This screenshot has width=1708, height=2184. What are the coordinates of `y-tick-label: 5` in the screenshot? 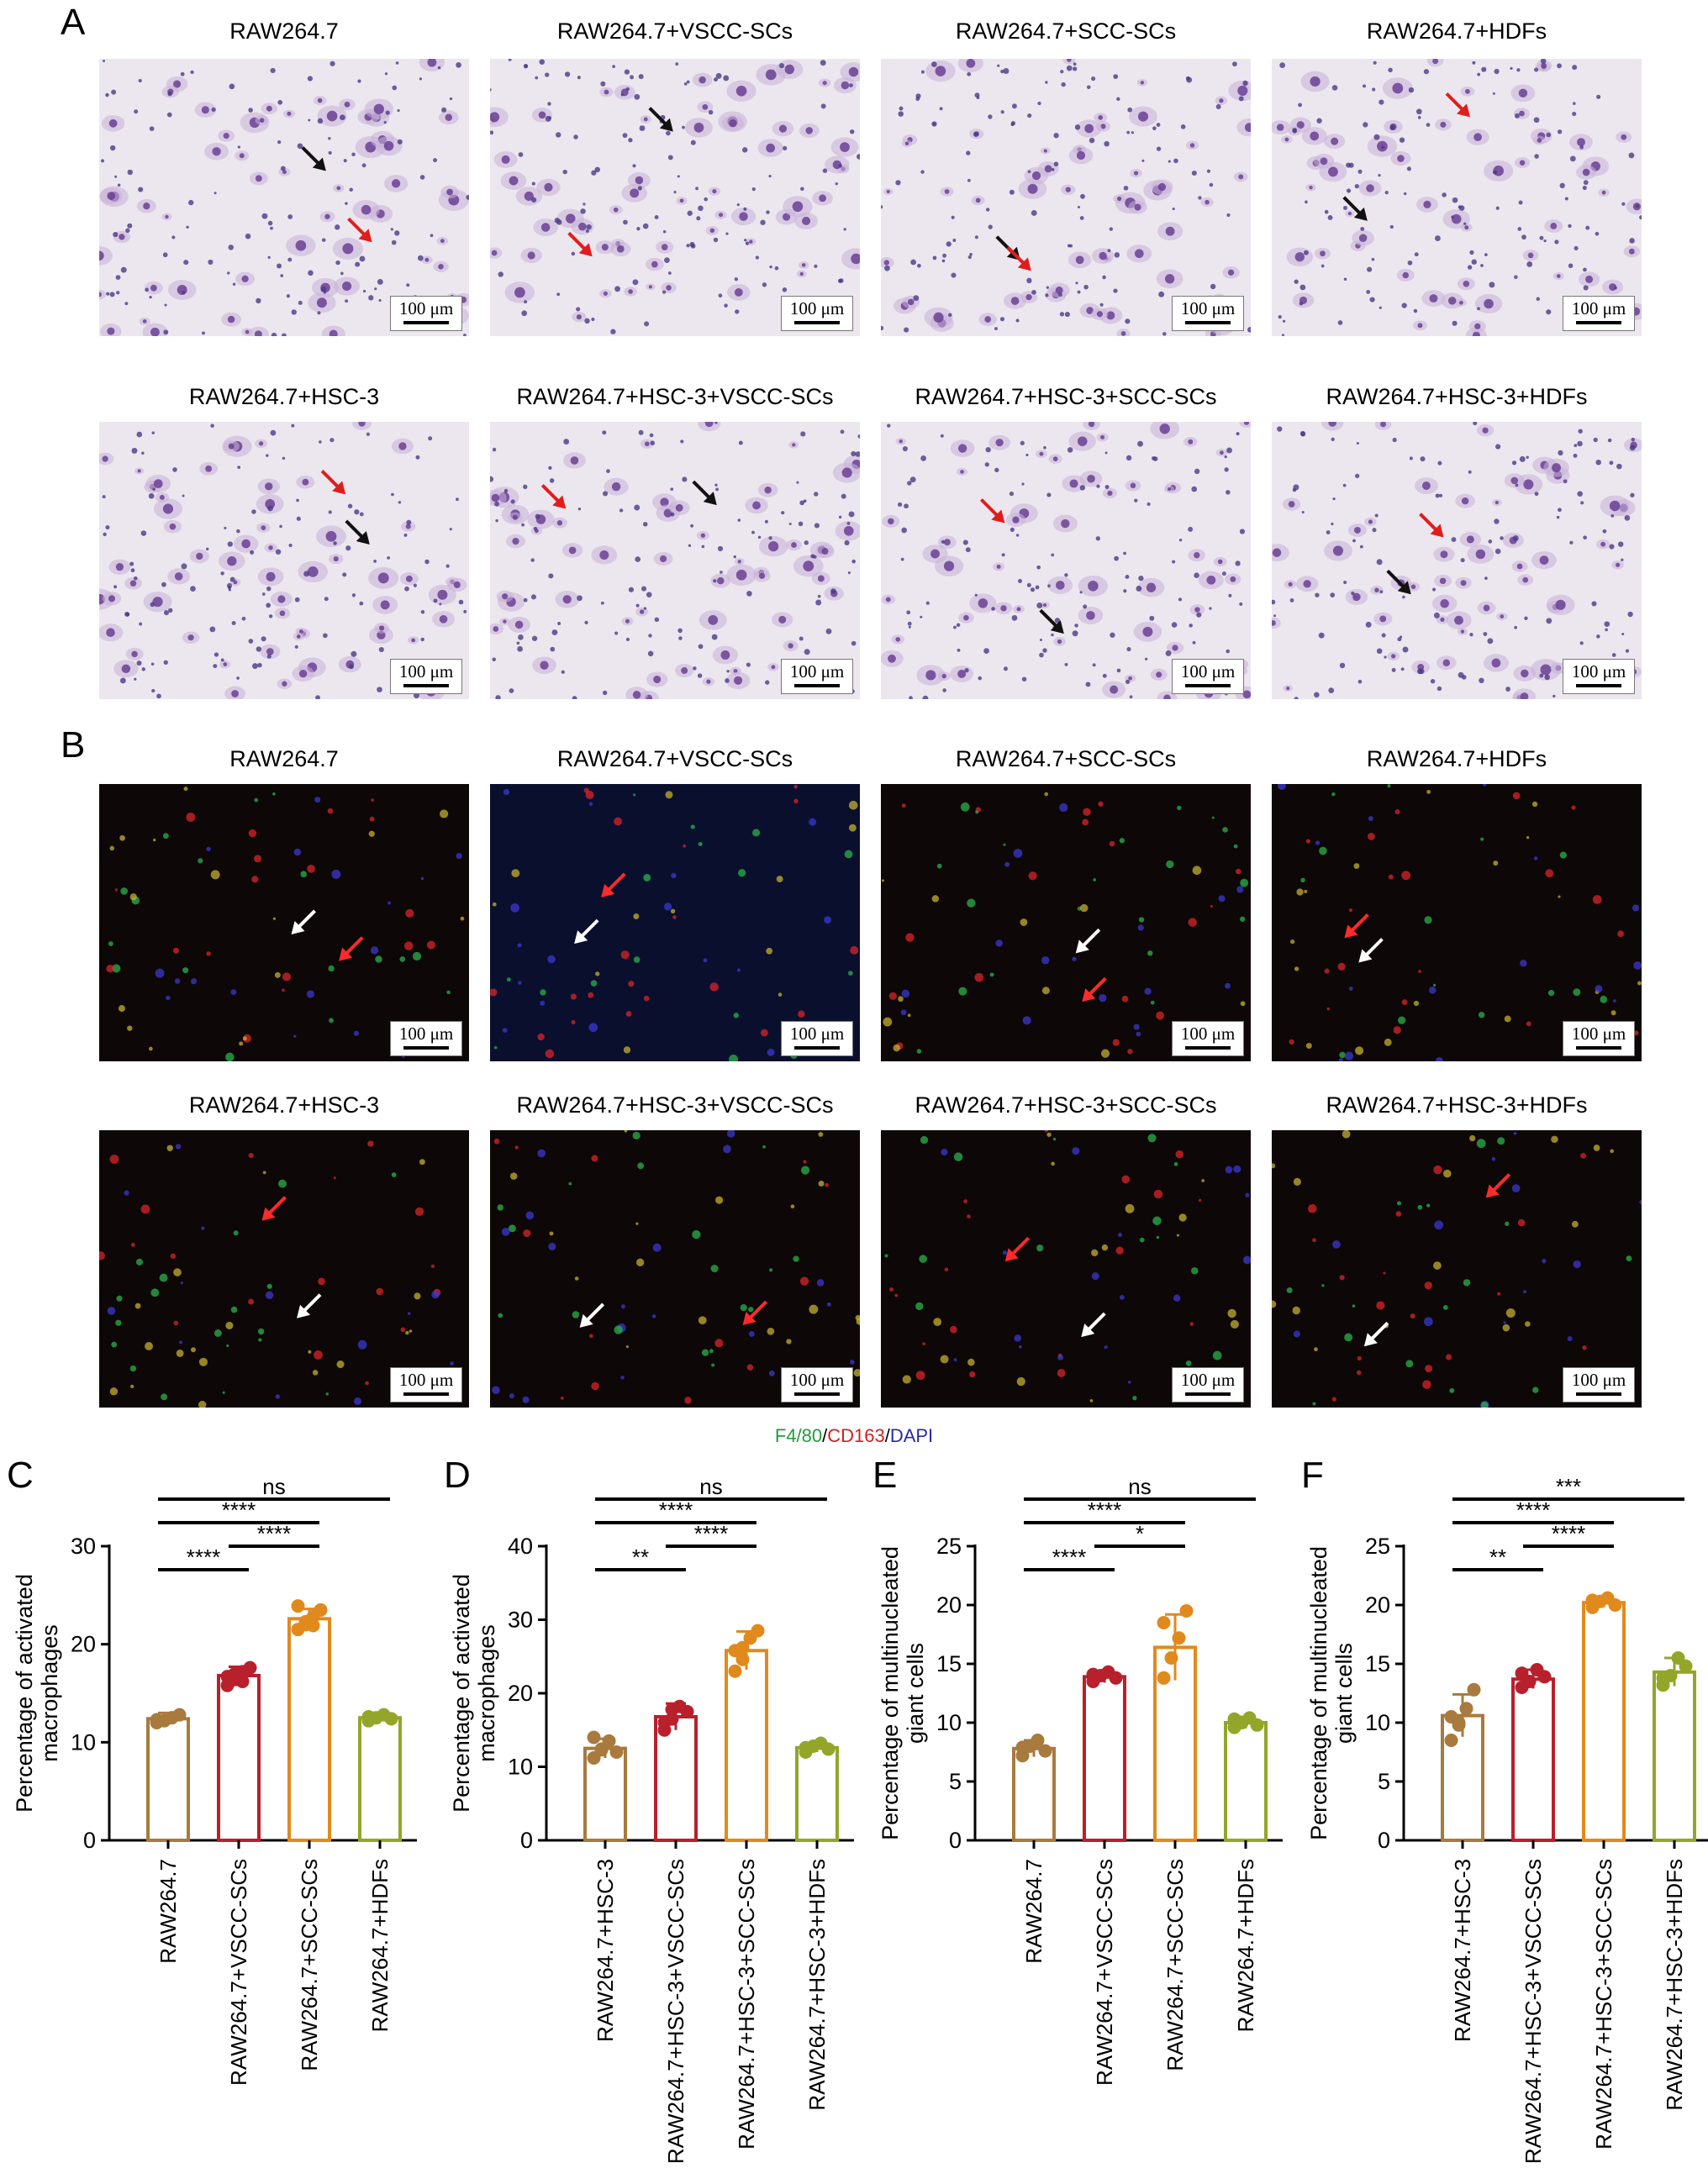 It's located at (955, 1782).